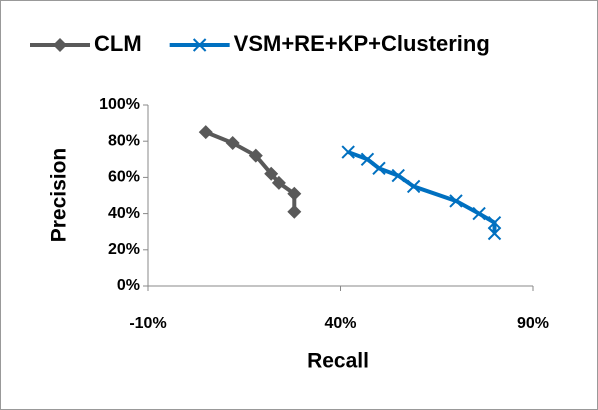  What do you see at coordinates (119, 104) in the screenshot?
I see `y-tick-label: 100%` at bounding box center [119, 104].